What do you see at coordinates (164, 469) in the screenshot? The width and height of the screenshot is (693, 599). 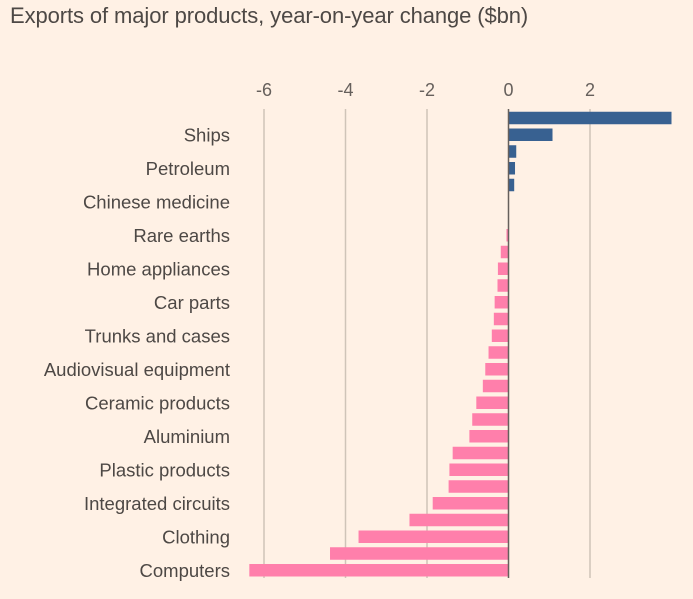 I see `category-label: Plastic products` at bounding box center [164, 469].